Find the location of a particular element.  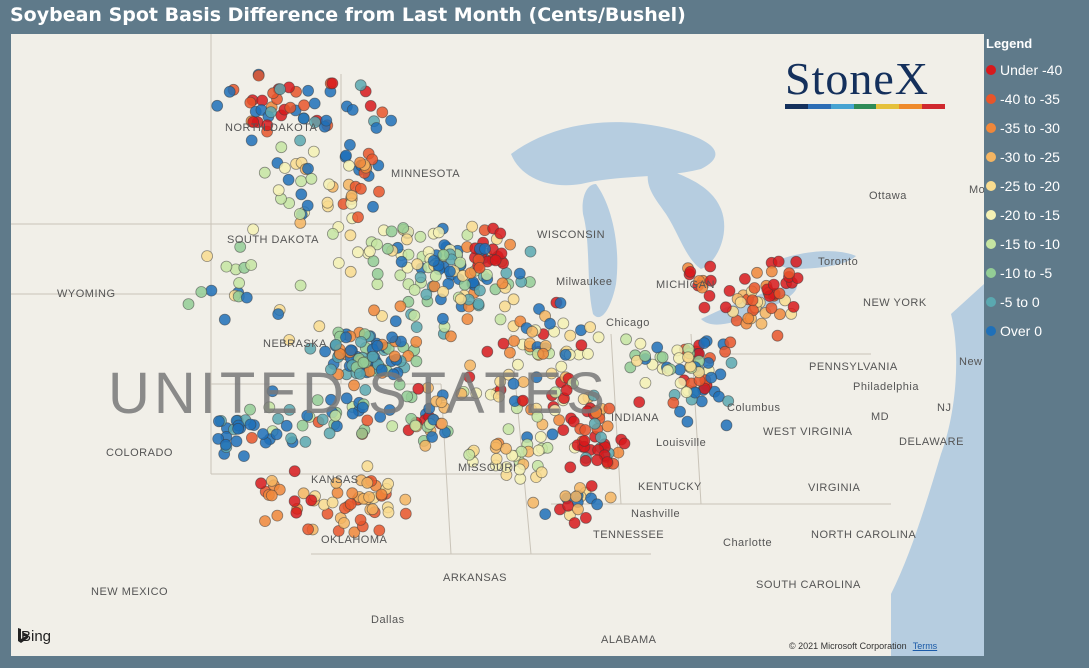

legend-item: -35 to -30 is located at coordinates (1036, 127).